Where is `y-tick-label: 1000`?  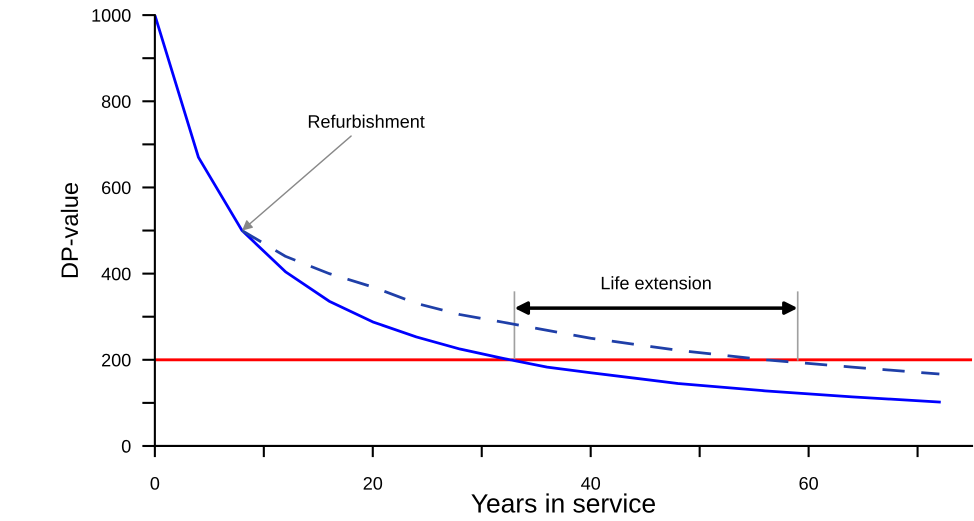
y-tick-label: 1000 is located at coordinates (111, 15).